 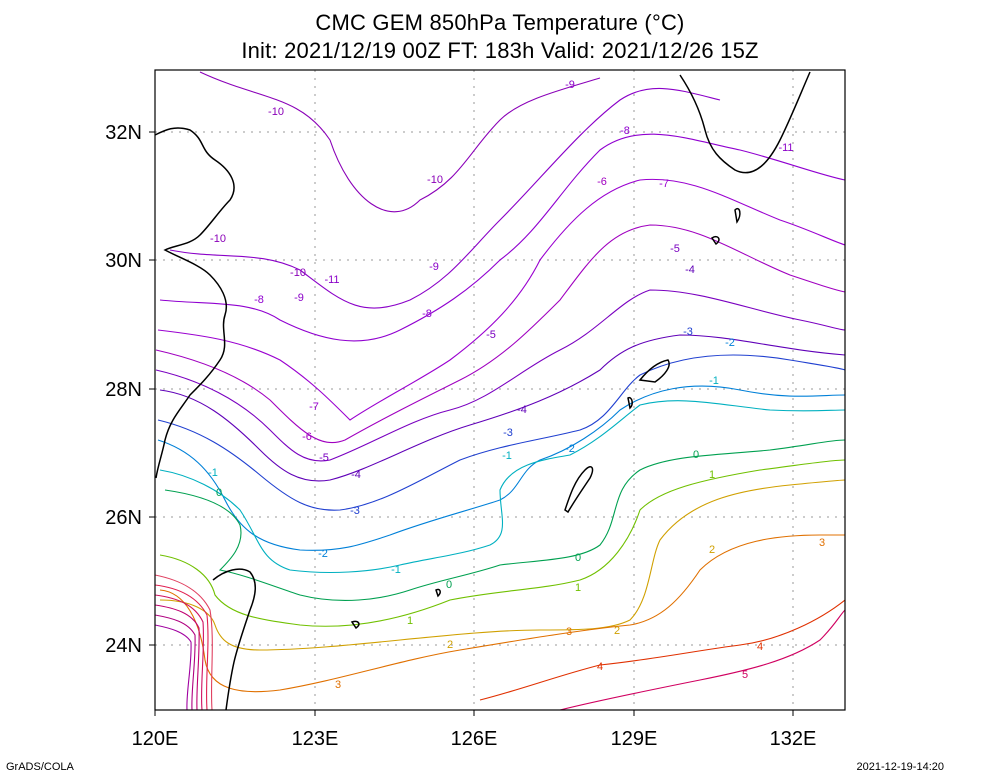 I want to click on map-title: CMC GEM 850hPa Temperature (°C), so click(x=500, y=22).